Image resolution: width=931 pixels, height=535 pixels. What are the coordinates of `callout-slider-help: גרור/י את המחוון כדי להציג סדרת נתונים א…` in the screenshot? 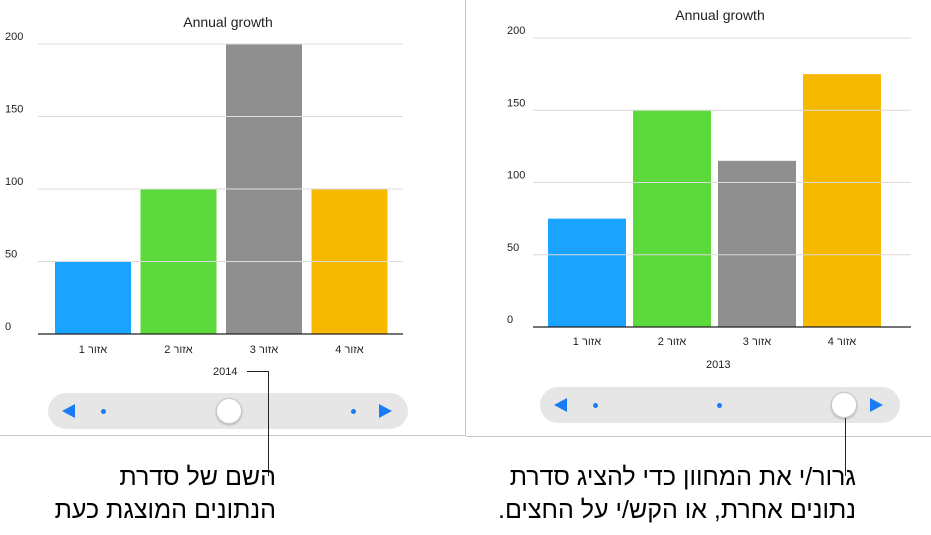 It's located at (677, 493).